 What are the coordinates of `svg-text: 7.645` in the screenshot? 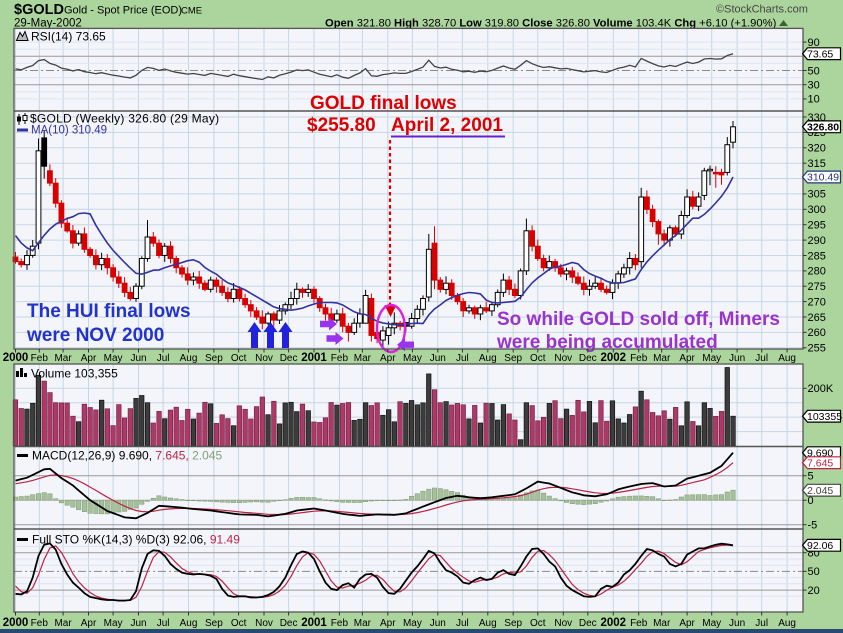 It's located at (820, 463).